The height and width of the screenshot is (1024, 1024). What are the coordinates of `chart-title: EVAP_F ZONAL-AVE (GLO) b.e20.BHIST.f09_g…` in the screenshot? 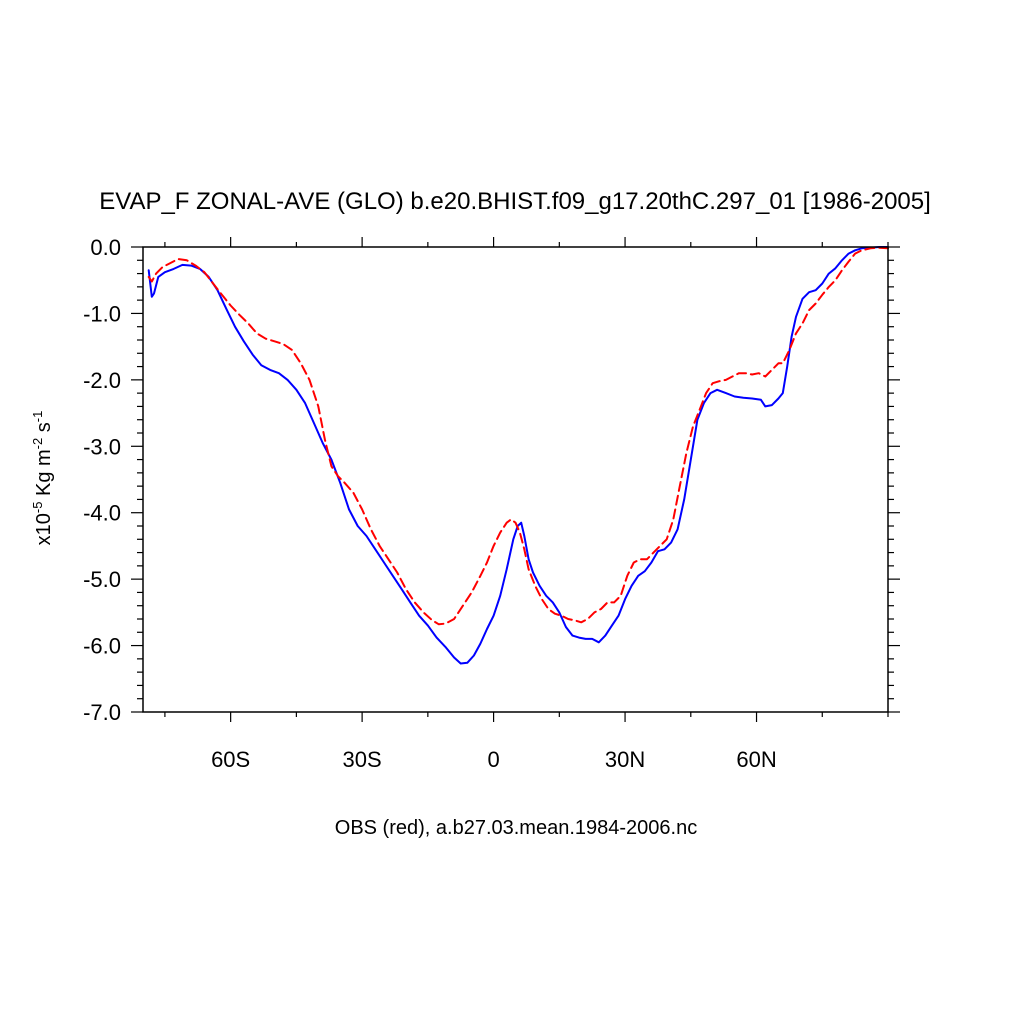 It's located at (515, 201).